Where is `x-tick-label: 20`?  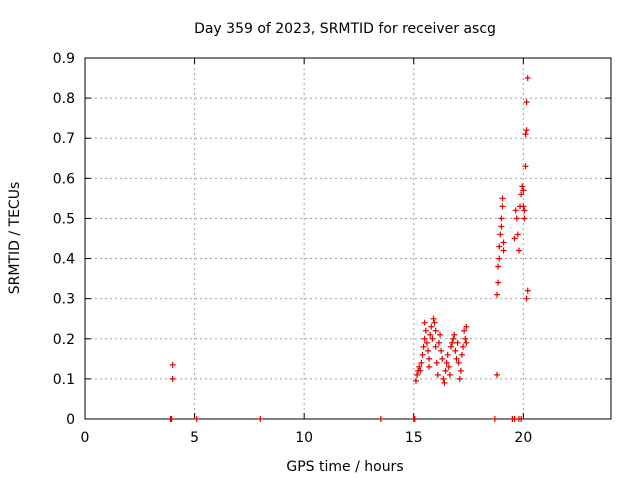 x-tick-label: 20 is located at coordinates (523, 438).